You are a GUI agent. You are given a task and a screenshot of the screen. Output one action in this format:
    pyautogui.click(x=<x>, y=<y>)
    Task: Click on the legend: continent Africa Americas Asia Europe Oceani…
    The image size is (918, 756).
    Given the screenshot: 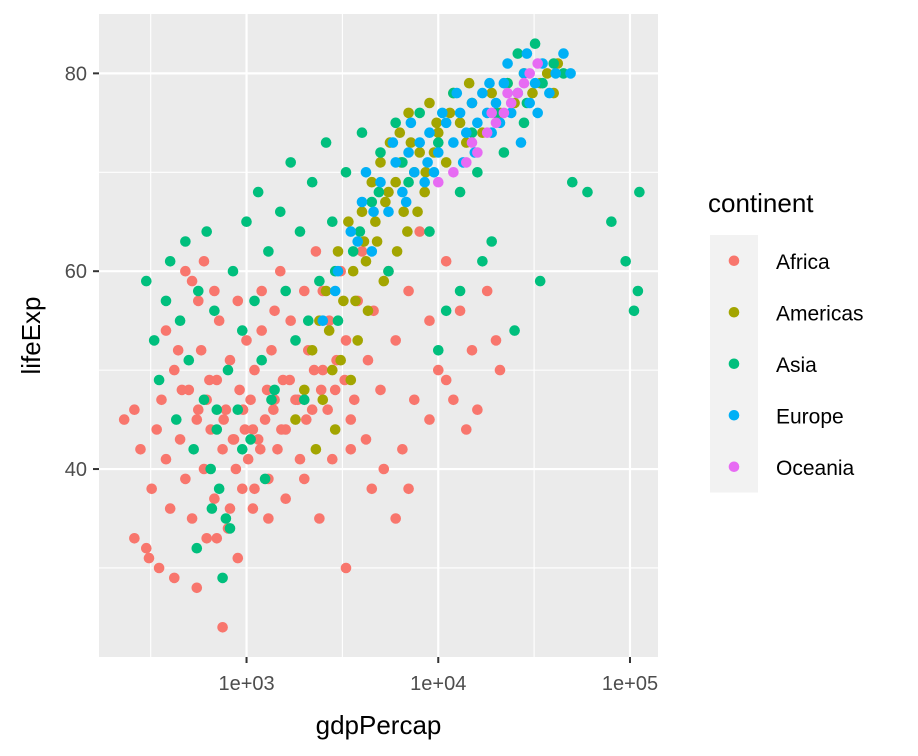 What is the action you would take?
    pyautogui.click(x=786, y=340)
    